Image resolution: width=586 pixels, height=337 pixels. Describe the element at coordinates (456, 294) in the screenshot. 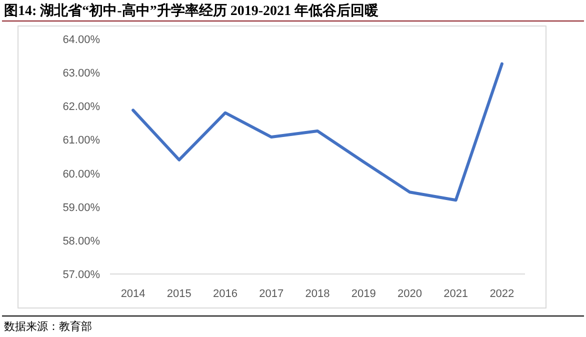

I see `x-tick-label: 2021` at that location.